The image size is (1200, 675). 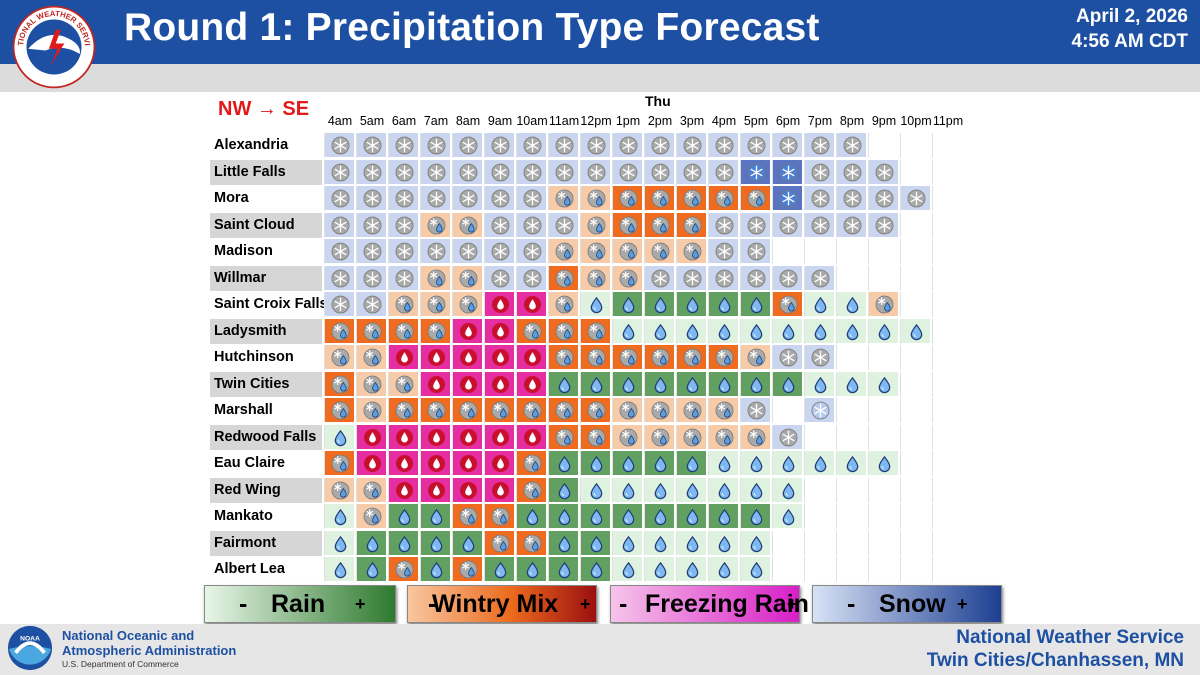 I want to click on light-wintry-mix-icon, so click(x=468, y=304).